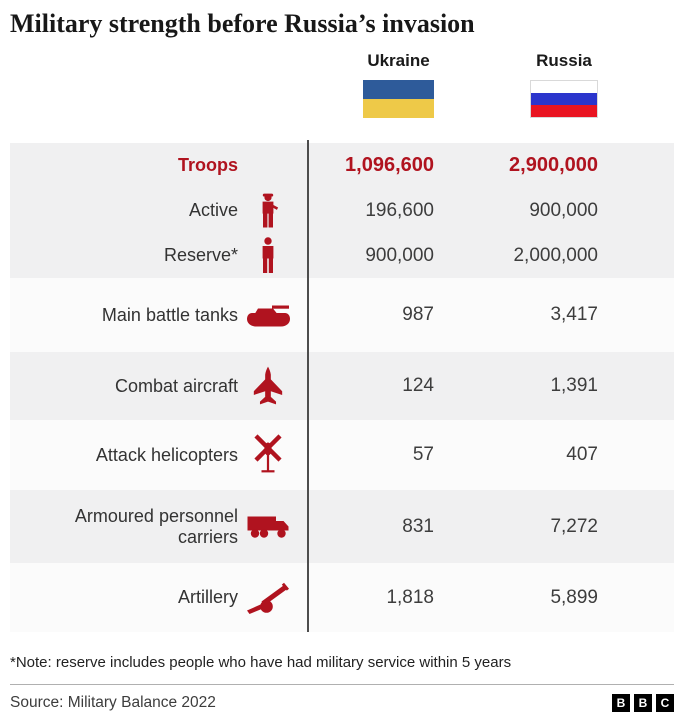 This screenshot has height=722, width=684. Describe the element at coordinates (553, 165) in the screenshot. I see `russia-value: 2,900,000` at that location.